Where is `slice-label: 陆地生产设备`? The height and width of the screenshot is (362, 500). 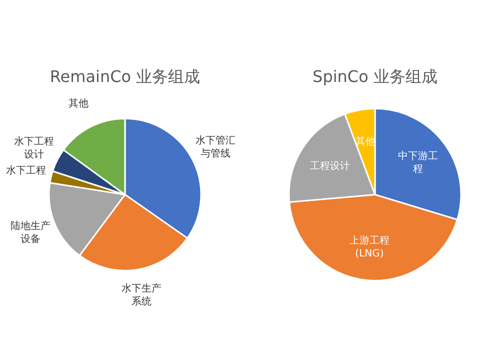 slice-label: 陆地生产设备 is located at coordinates (30, 233).